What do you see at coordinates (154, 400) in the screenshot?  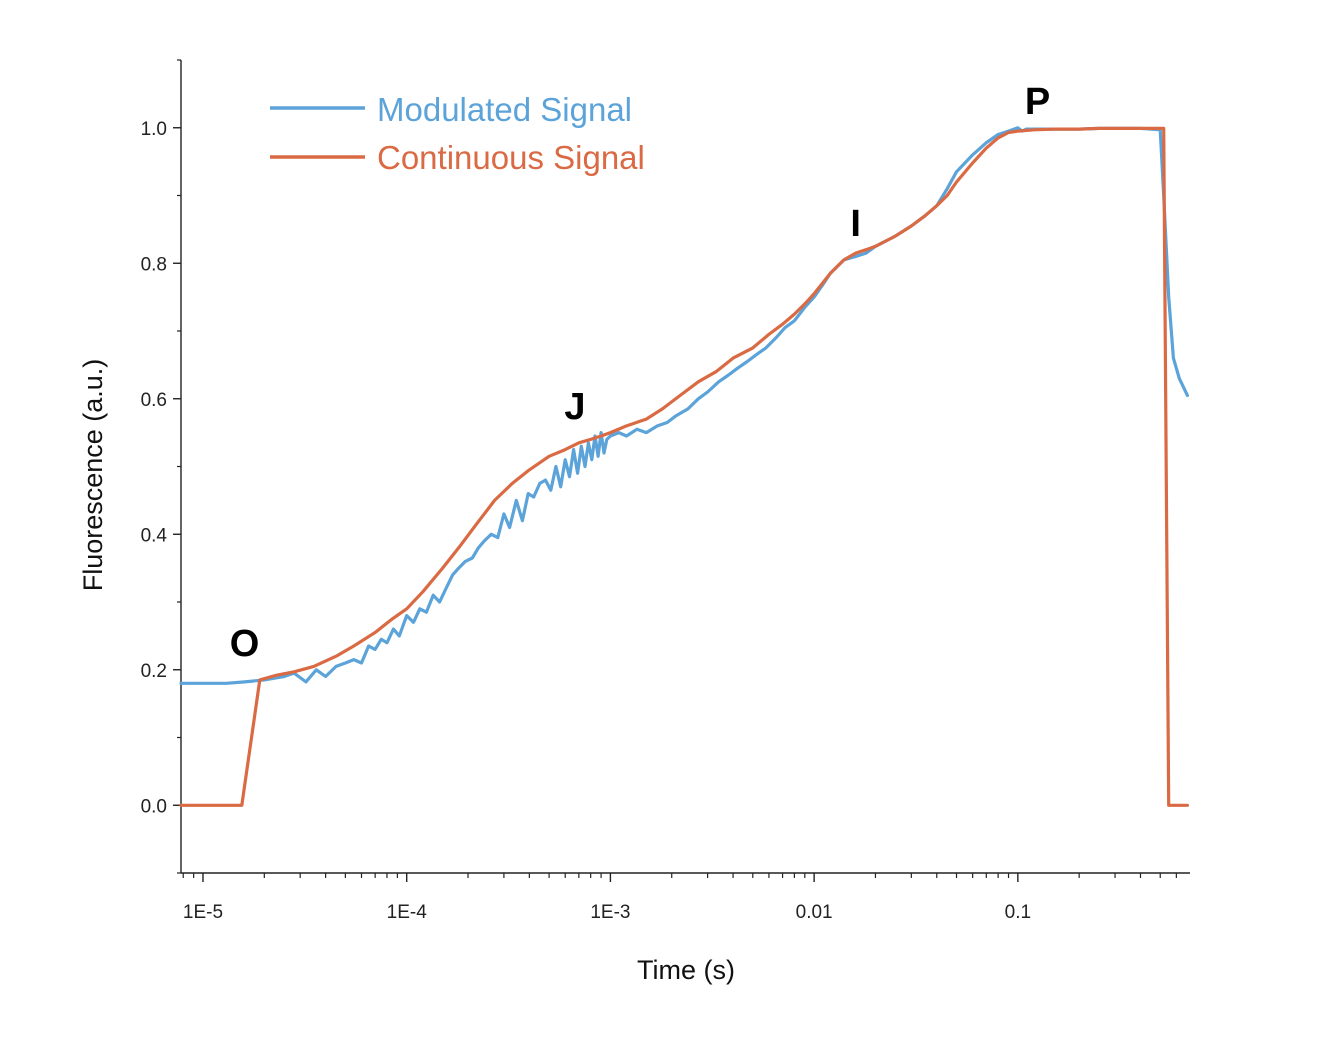 I see `y-tick-label: 0.6` at bounding box center [154, 400].